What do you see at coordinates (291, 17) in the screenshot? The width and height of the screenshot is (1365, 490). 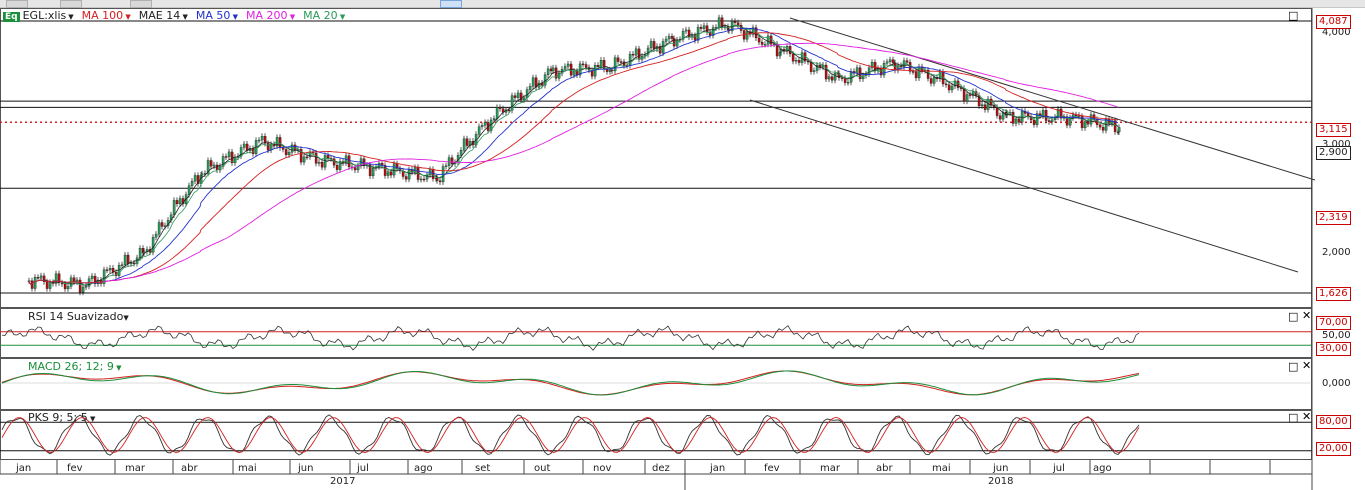 I see `dropdown-caret-icon: ▼` at bounding box center [291, 17].